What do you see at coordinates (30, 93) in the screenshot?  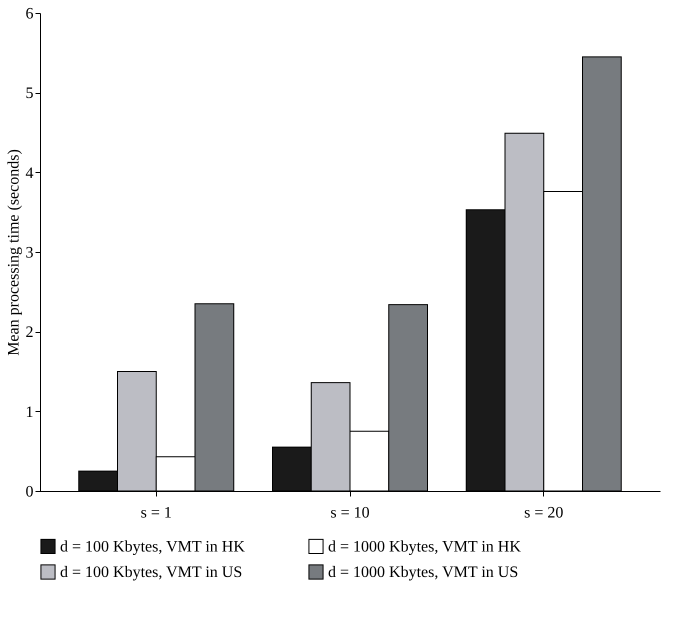 I see `y-tick-label: 5` at bounding box center [30, 93].